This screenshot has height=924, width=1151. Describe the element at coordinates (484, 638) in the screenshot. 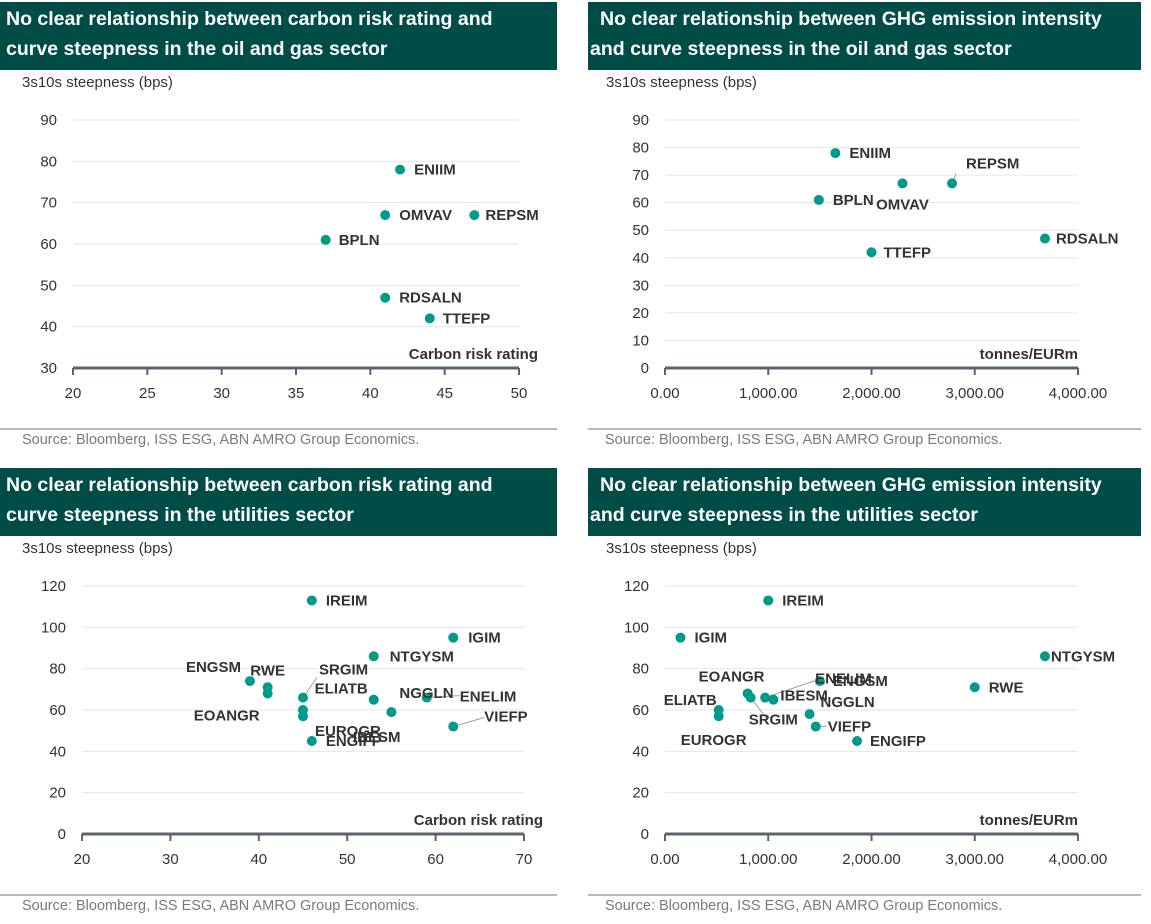

I see `data-label-igim: IGIM` at that location.